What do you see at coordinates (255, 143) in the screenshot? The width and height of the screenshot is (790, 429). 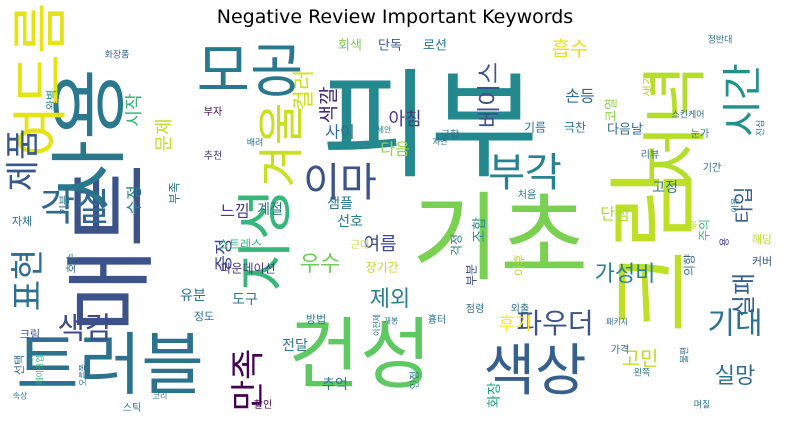 I see `word-104: 배려` at bounding box center [255, 143].